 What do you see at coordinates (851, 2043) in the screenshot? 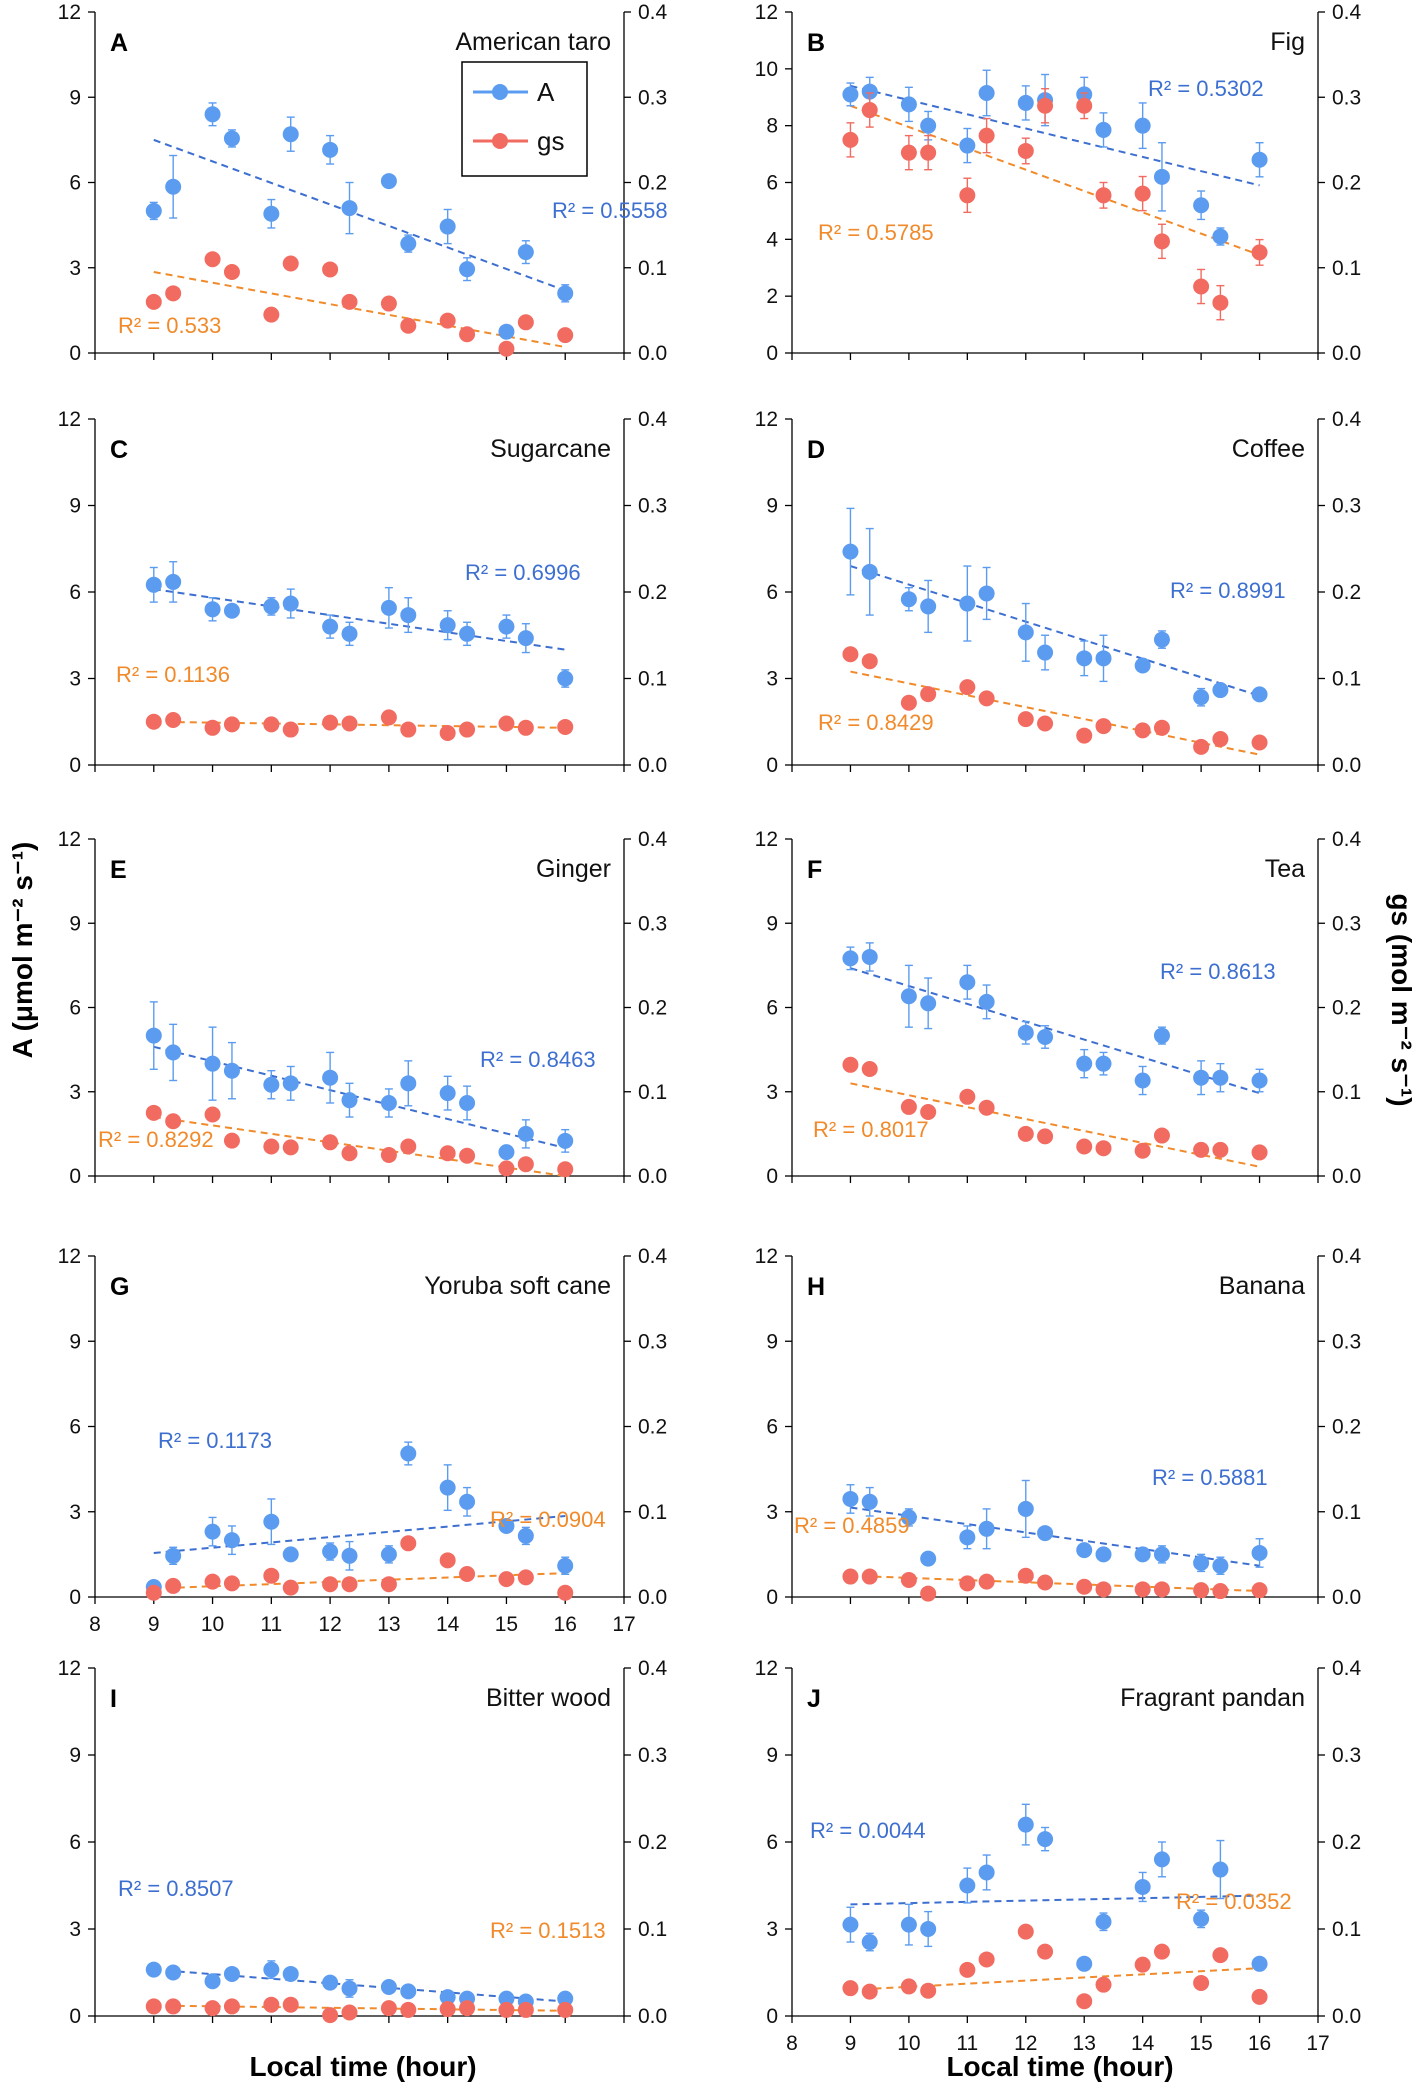
I see `x-tick-label: 9` at bounding box center [851, 2043].